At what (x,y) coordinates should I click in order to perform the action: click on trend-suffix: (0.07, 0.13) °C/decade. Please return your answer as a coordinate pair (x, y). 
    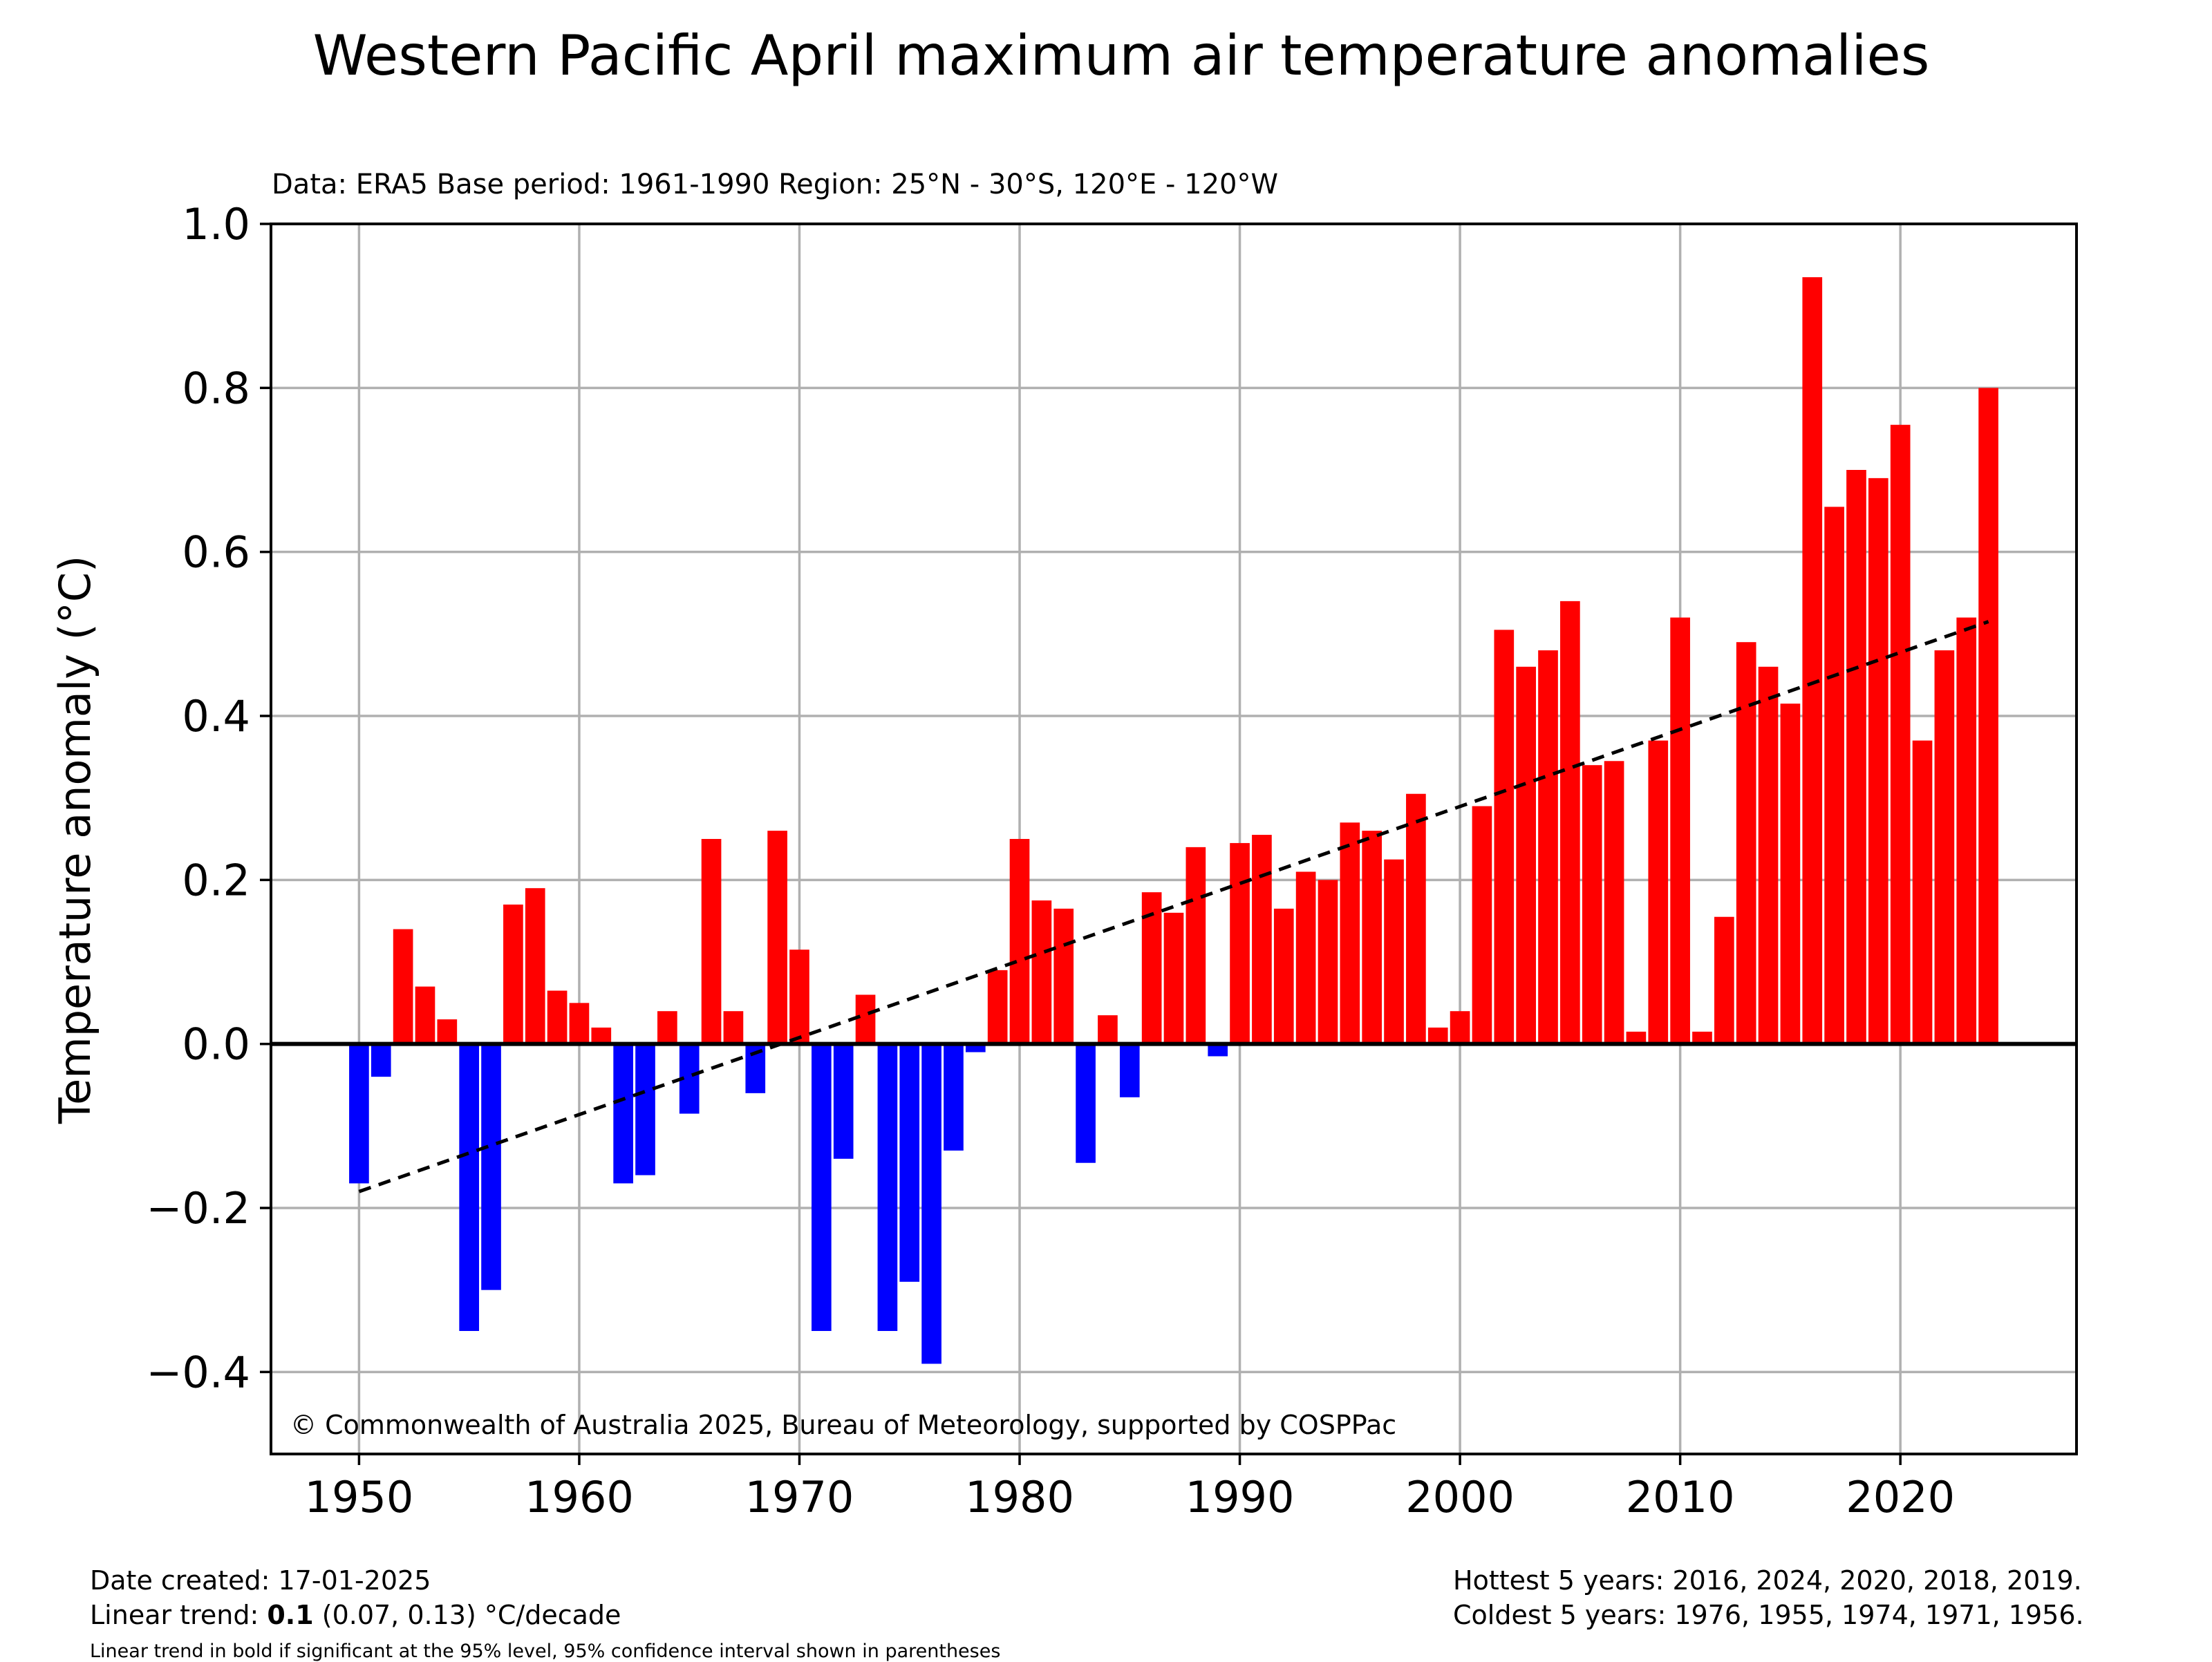
    Looking at the image, I should click on (467, 1615).